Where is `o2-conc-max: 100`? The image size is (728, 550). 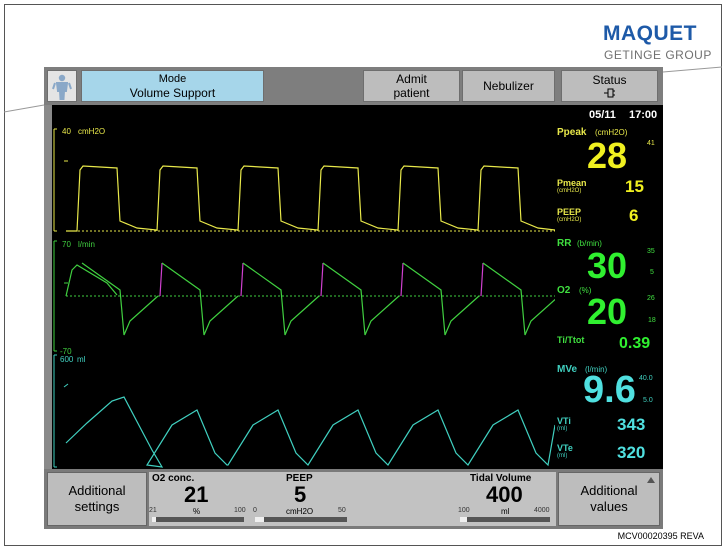
o2-conc-max: 100 is located at coordinates (240, 510).